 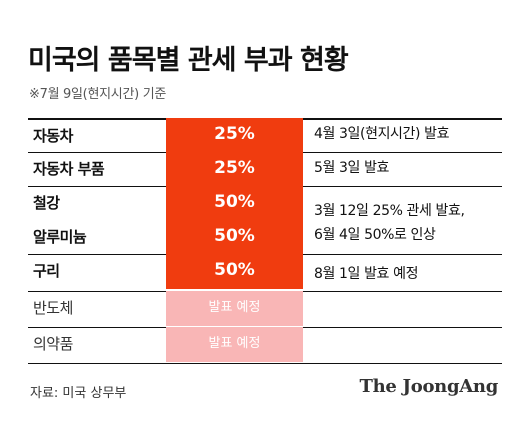 What do you see at coordinates (53, 136) in the screenshot?
I see `item-label: 자동차` at bounding box center [53, 136].